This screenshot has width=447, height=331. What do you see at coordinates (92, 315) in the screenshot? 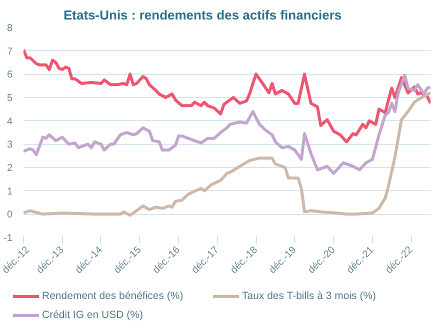
I see `legend-label: Crédit IG en USD (%)` at bounding box center [92, 315].